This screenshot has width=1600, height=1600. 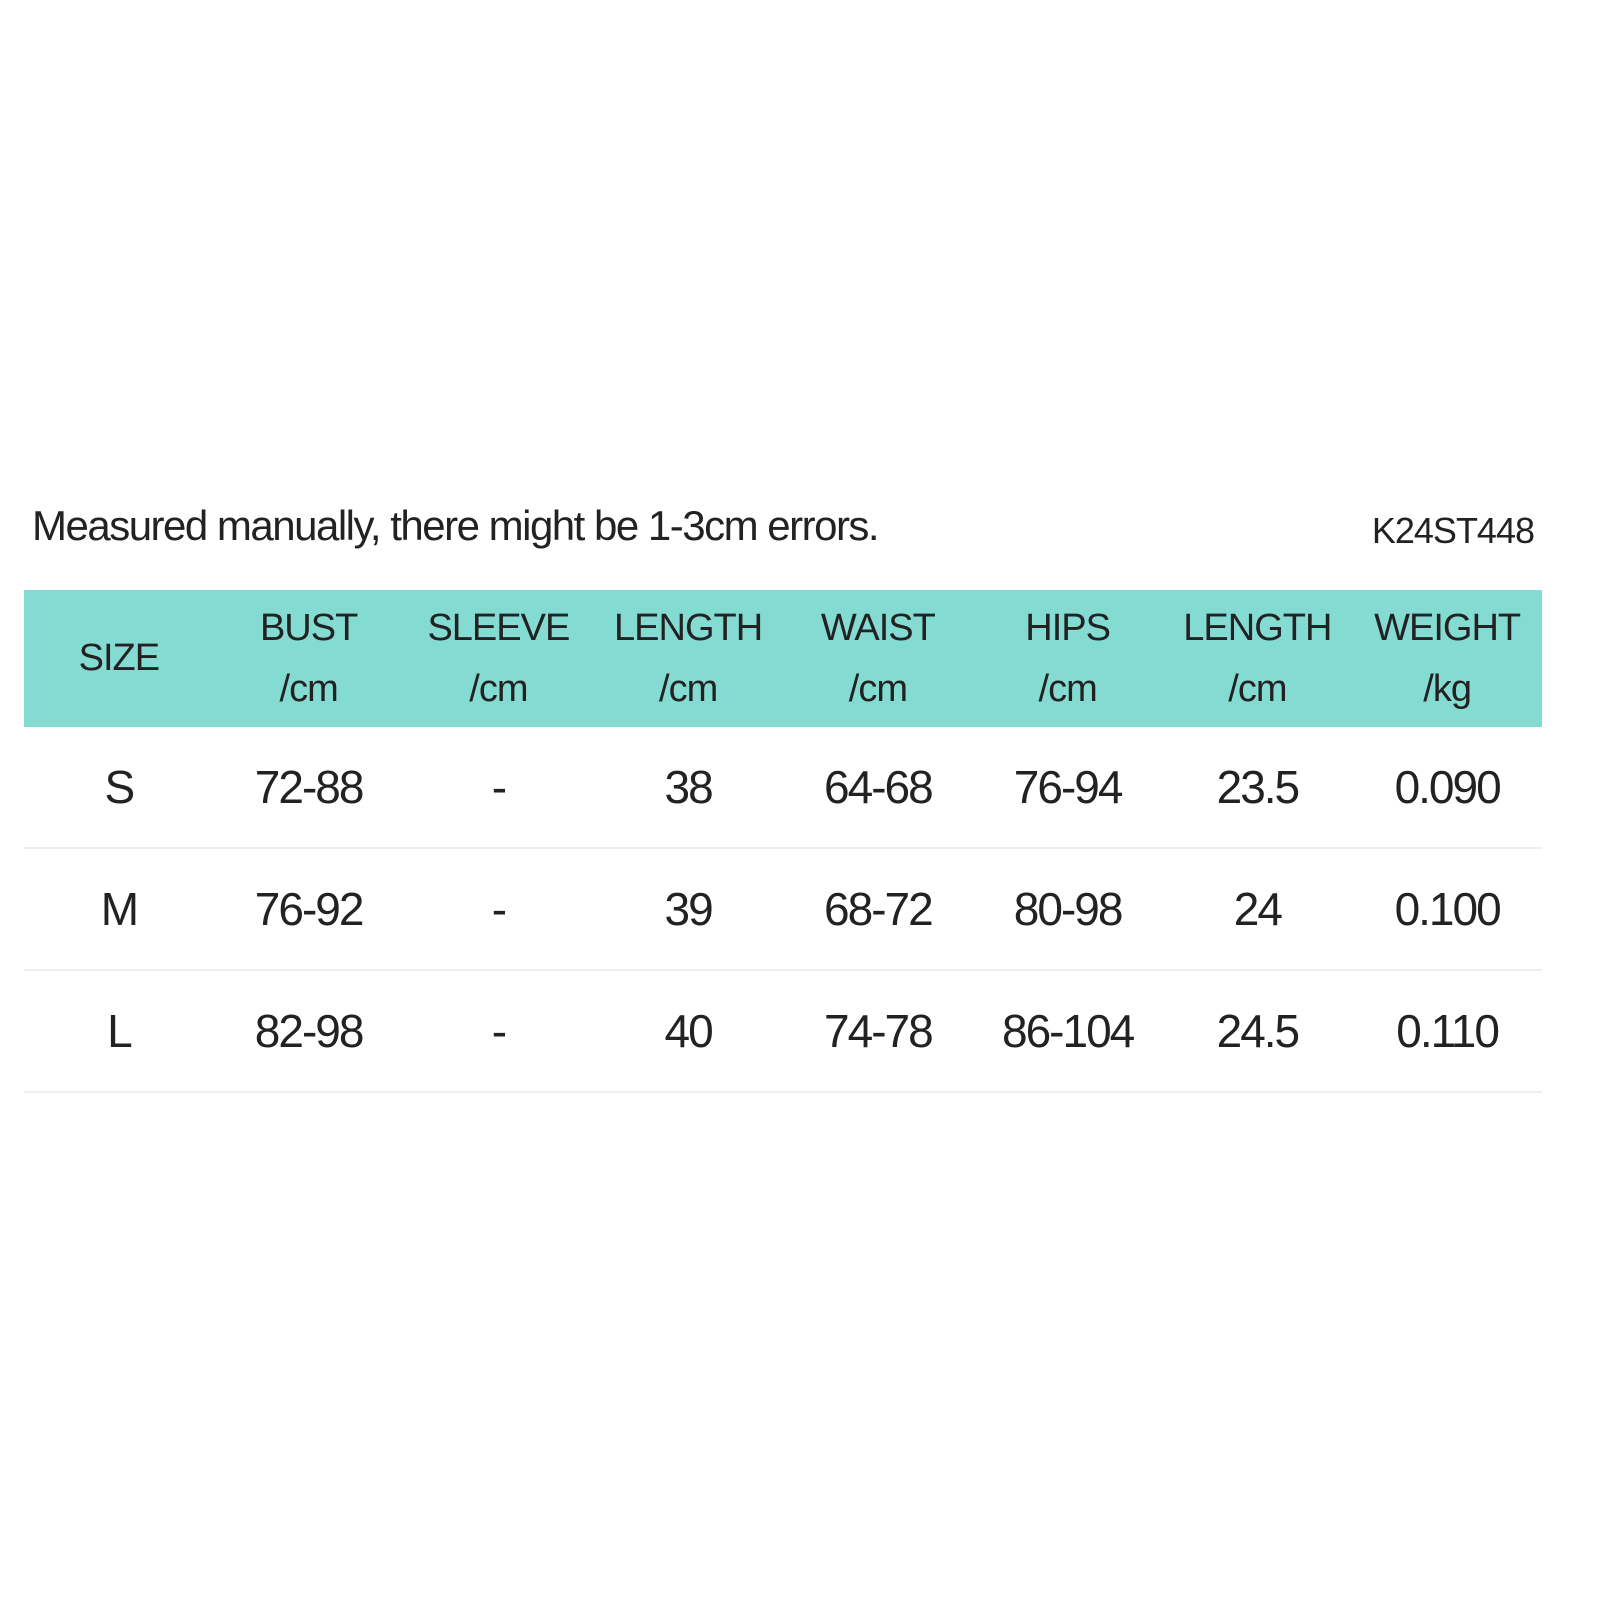 I want to click on column-header-name: SLEEVE, so click(x=498, y=627).